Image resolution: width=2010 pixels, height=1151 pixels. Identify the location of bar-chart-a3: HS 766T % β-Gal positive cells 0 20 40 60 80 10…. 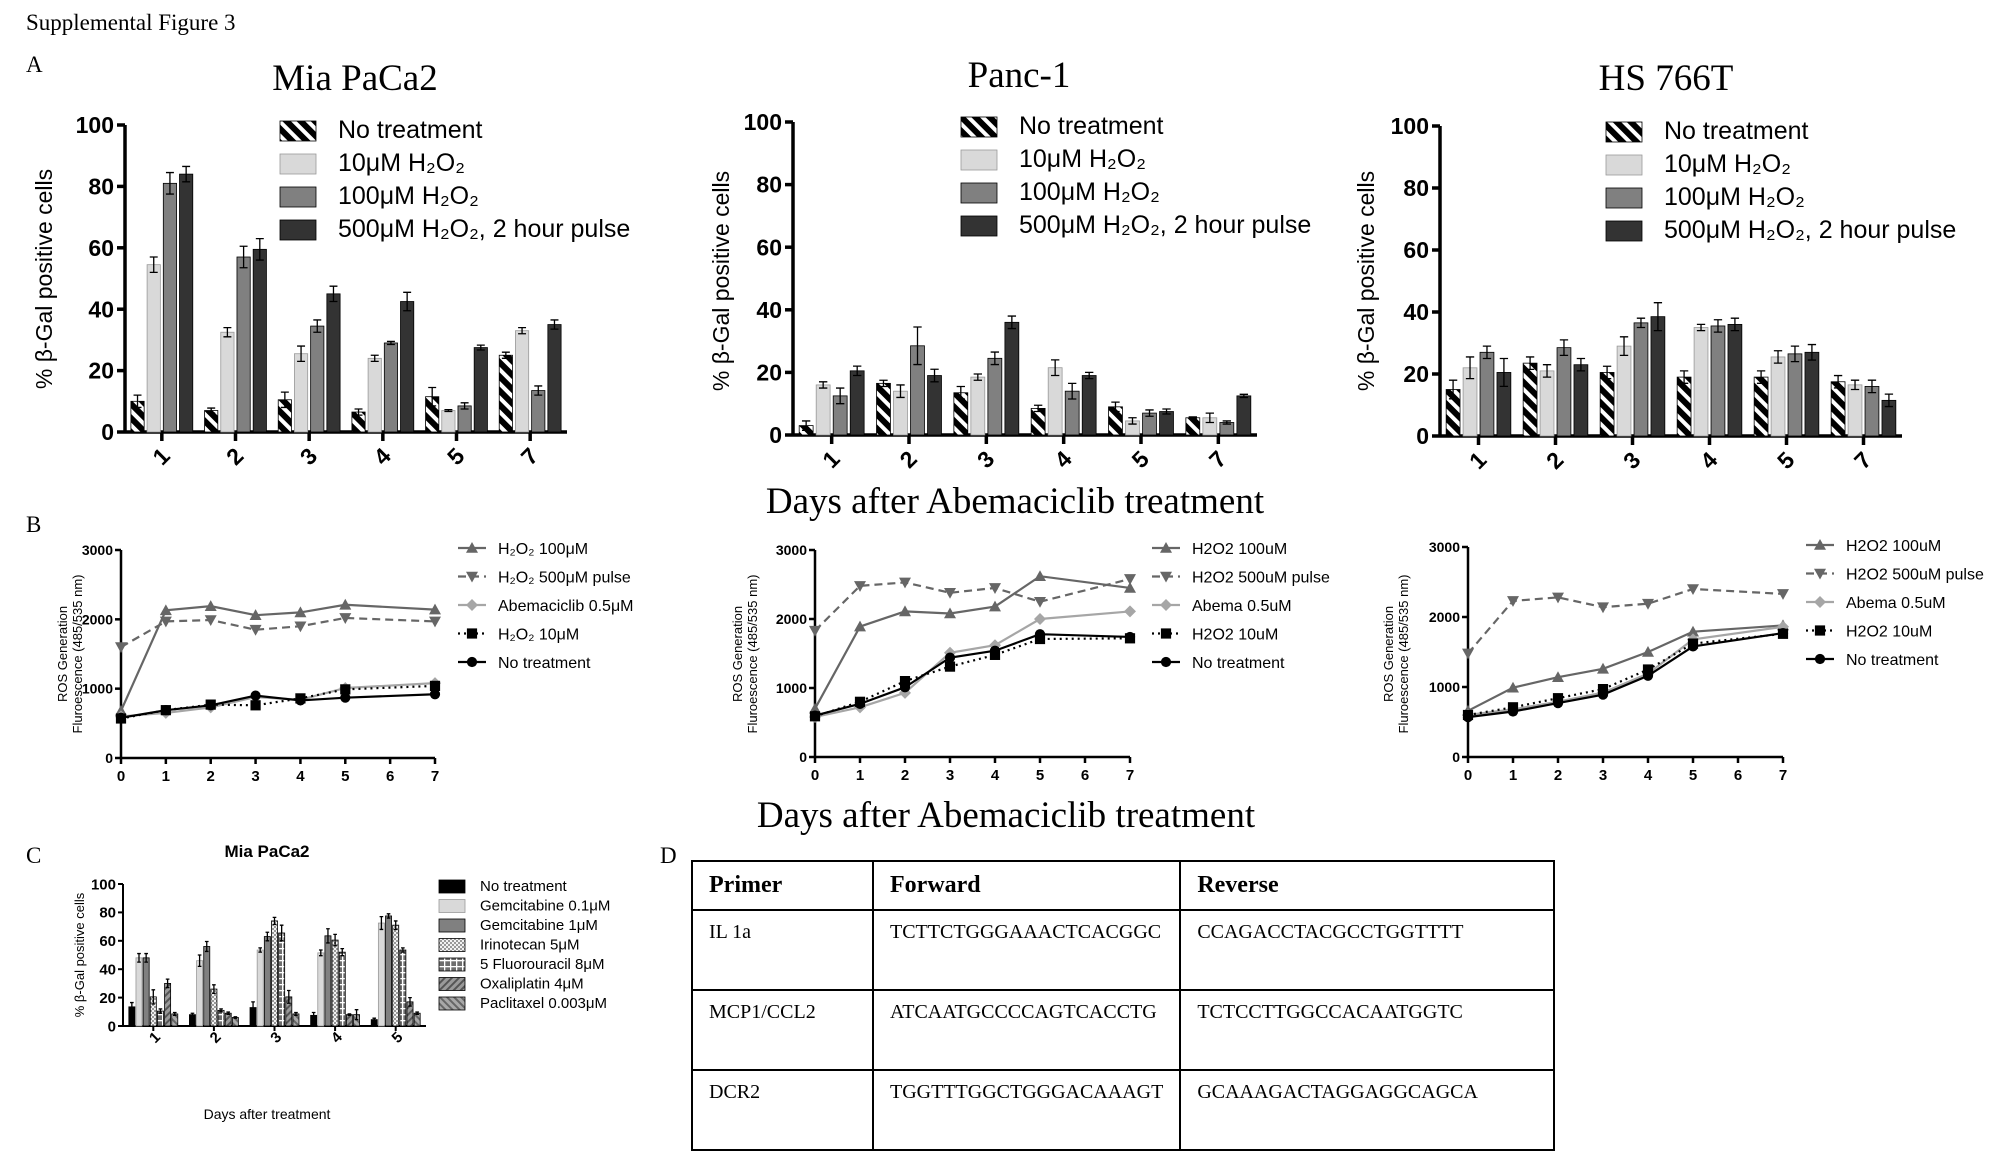
(1654, 266).